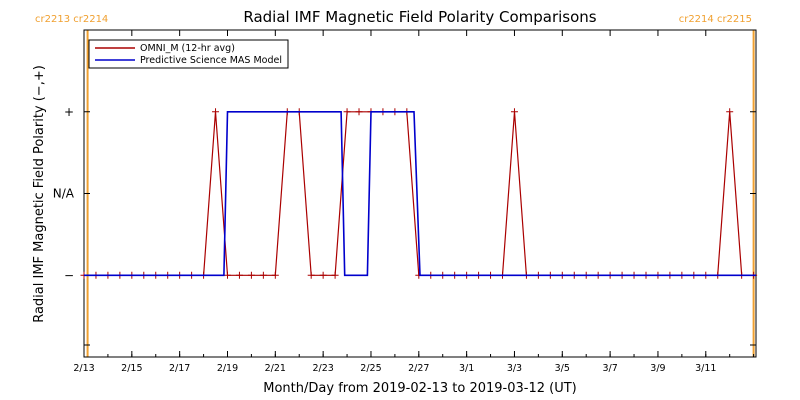 Image resolution: width=800 pixels, height=400 pixels. I want to click on x-tick-label: 2/23, so click(322, 368).